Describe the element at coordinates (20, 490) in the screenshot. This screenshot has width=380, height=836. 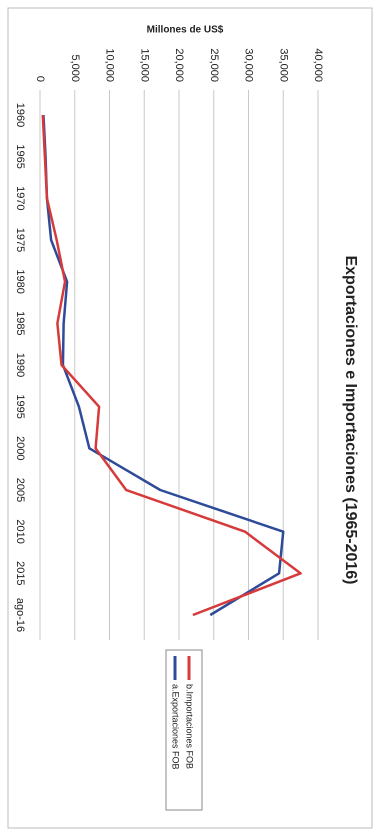
I see `x-tick-label: 2005` at that location.